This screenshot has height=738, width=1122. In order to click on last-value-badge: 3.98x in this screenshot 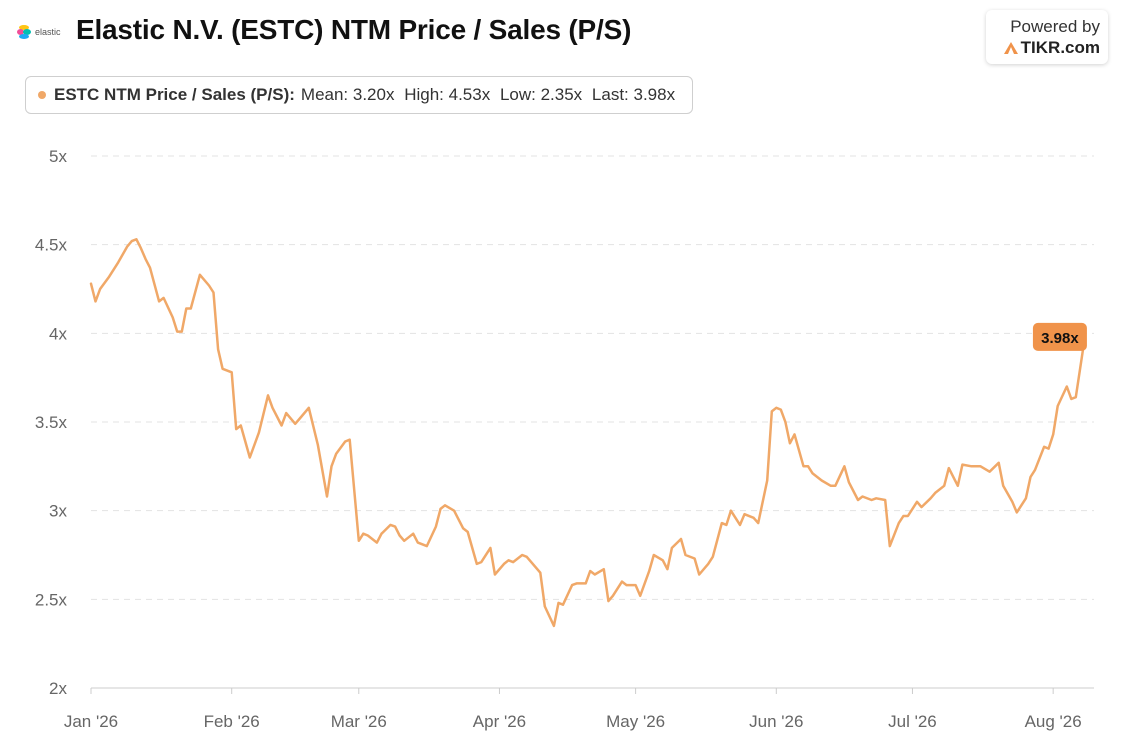, I will do `click(1059, 336)`.